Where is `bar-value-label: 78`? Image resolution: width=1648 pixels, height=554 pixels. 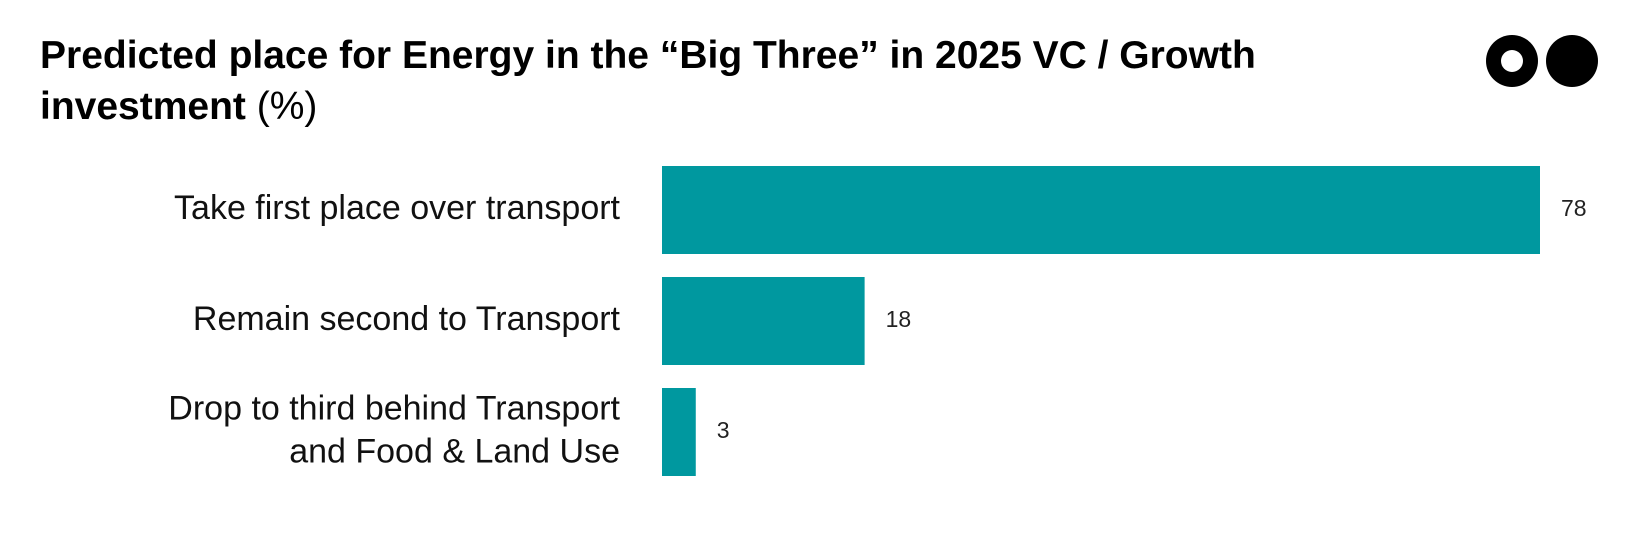 bar-value-label: 78 is located at coordinates (1574, 208).